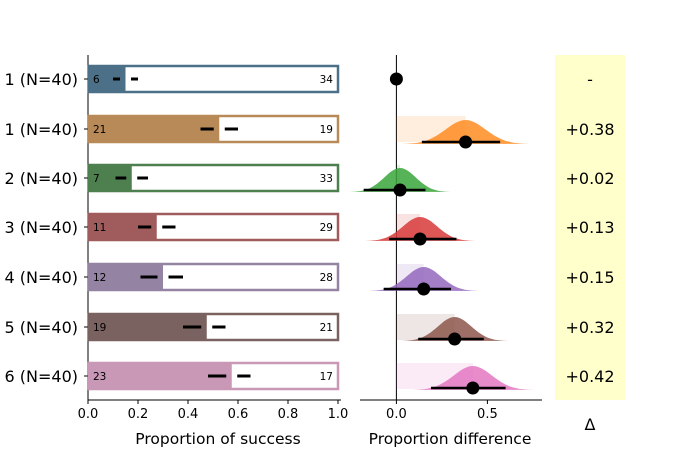 The image size is (700, 450). Describe the element at coordinates (326, 278) in the screenshot. I see `failure-count: 28` at that location.